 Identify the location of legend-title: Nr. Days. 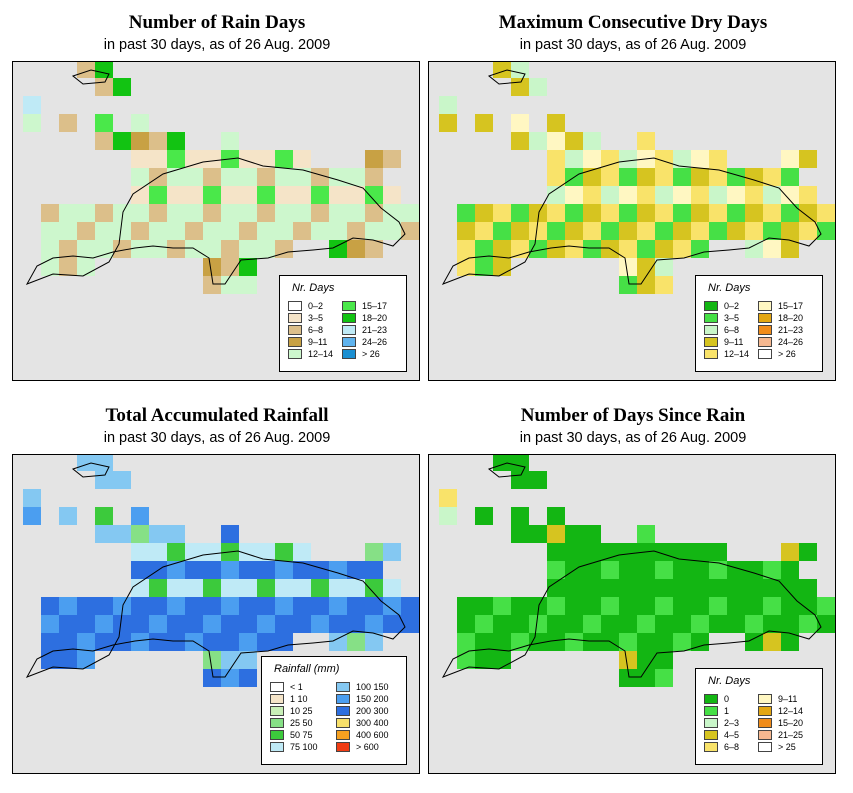
(729, 288).